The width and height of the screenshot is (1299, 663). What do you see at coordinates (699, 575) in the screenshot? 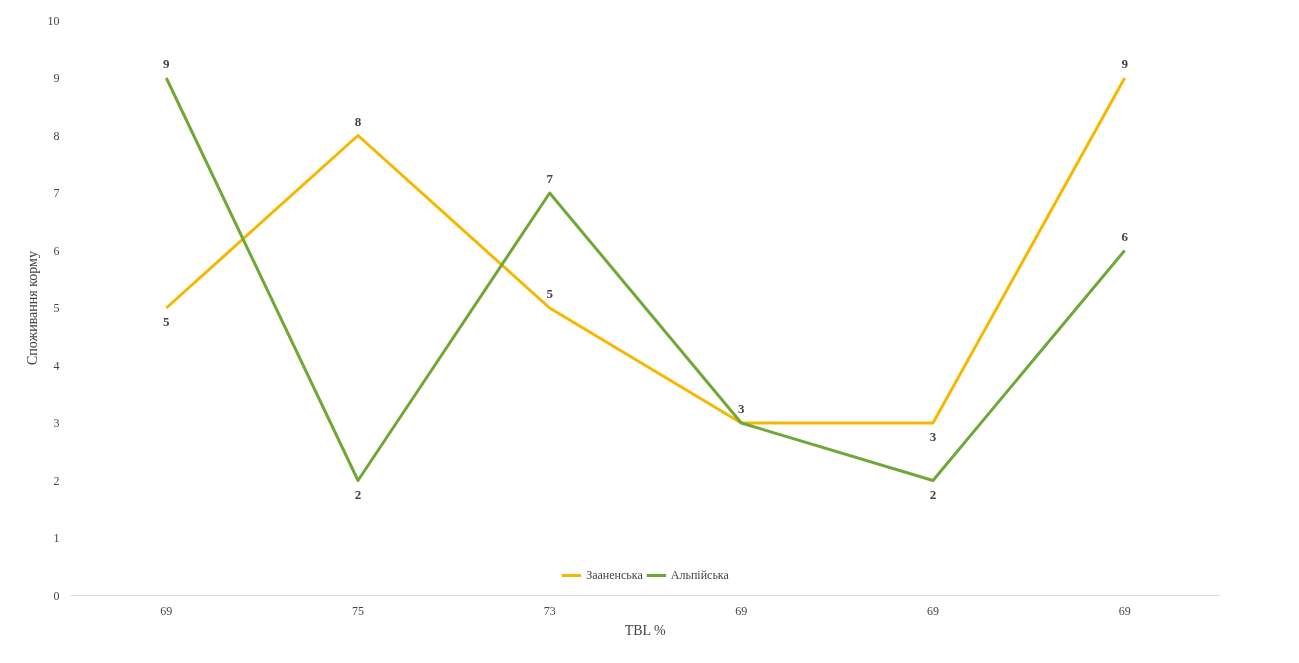
I see `legend-label: Альпійська` at bounding box center [699, 575].